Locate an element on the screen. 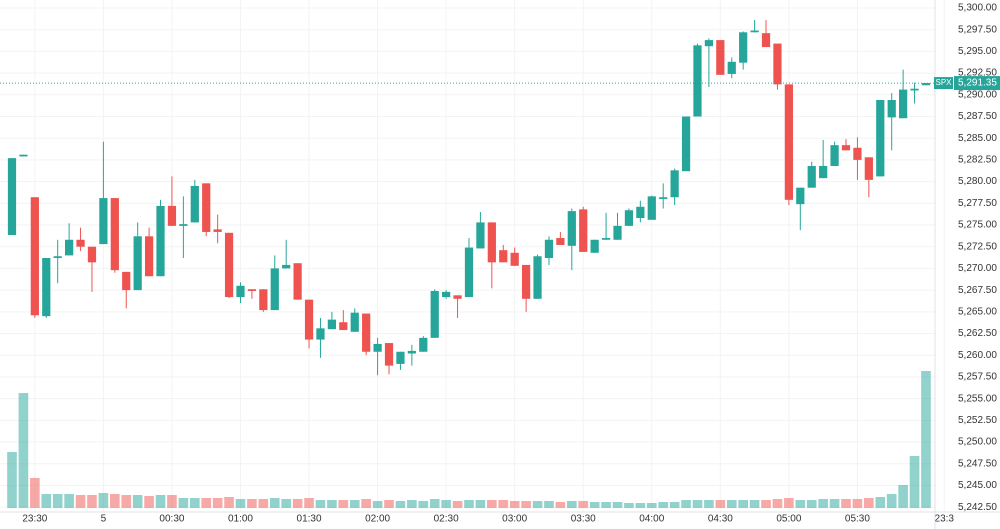  x-tick-label: 05:00 is located at coordinates (788, 519).